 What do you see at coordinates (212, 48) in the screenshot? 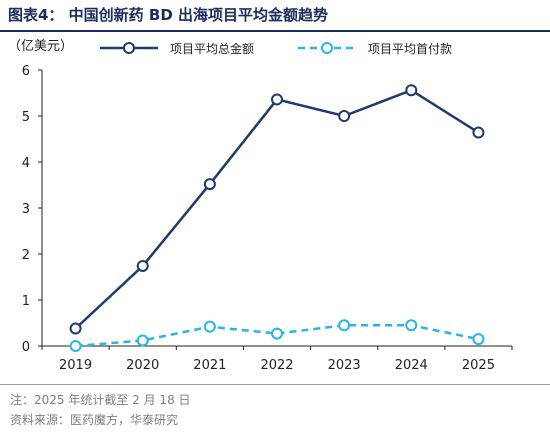
I see `legend-label-1: 项目平均总金额` at bounding box center [212, 48].